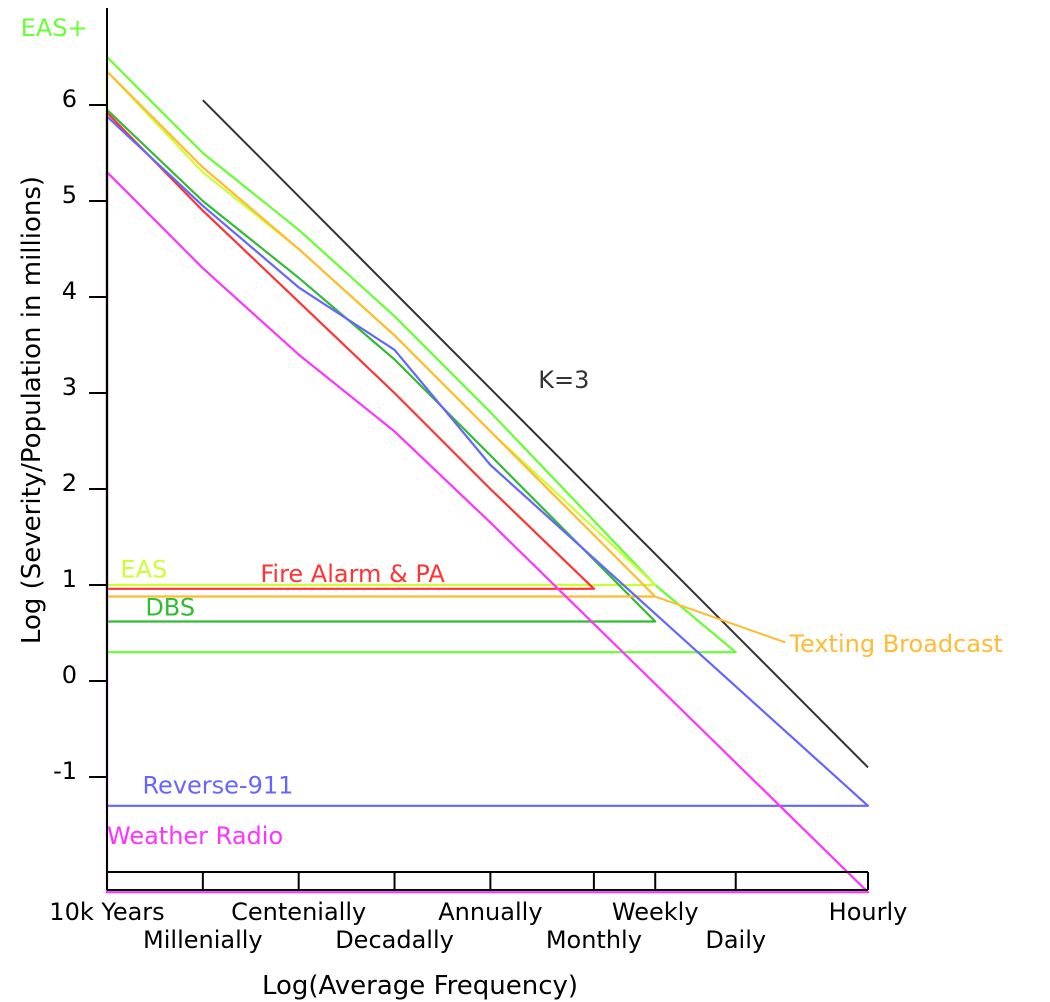 Image resolution: width=1050 pixels, height=1002 pixels. What do you see at coordinates (195, 836) in the screenshot?
I see `series-label-weather-radio: Weather Radio` at bounding box center [195, 836].